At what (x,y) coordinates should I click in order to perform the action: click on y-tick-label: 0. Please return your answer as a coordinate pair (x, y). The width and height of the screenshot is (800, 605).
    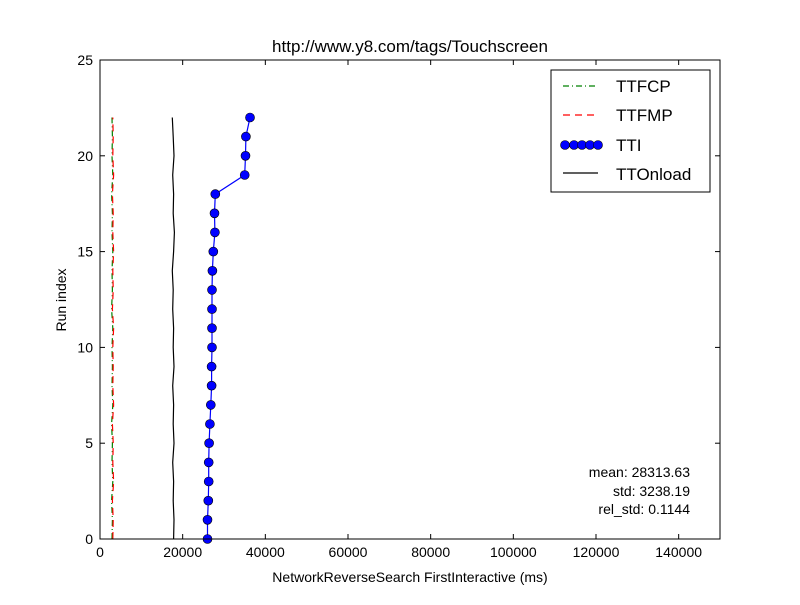
    Looking at the image, I should click on (89, 539).